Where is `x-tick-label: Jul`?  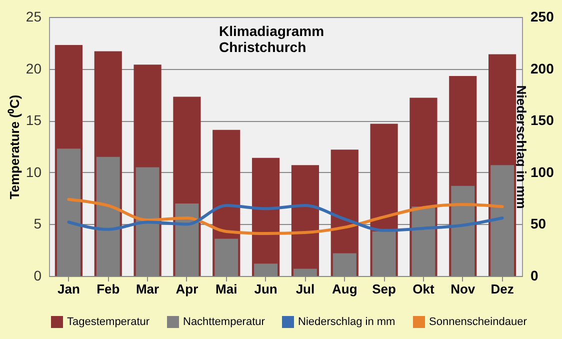
x-tick-label: Jul is located at coordinates (305, 289).